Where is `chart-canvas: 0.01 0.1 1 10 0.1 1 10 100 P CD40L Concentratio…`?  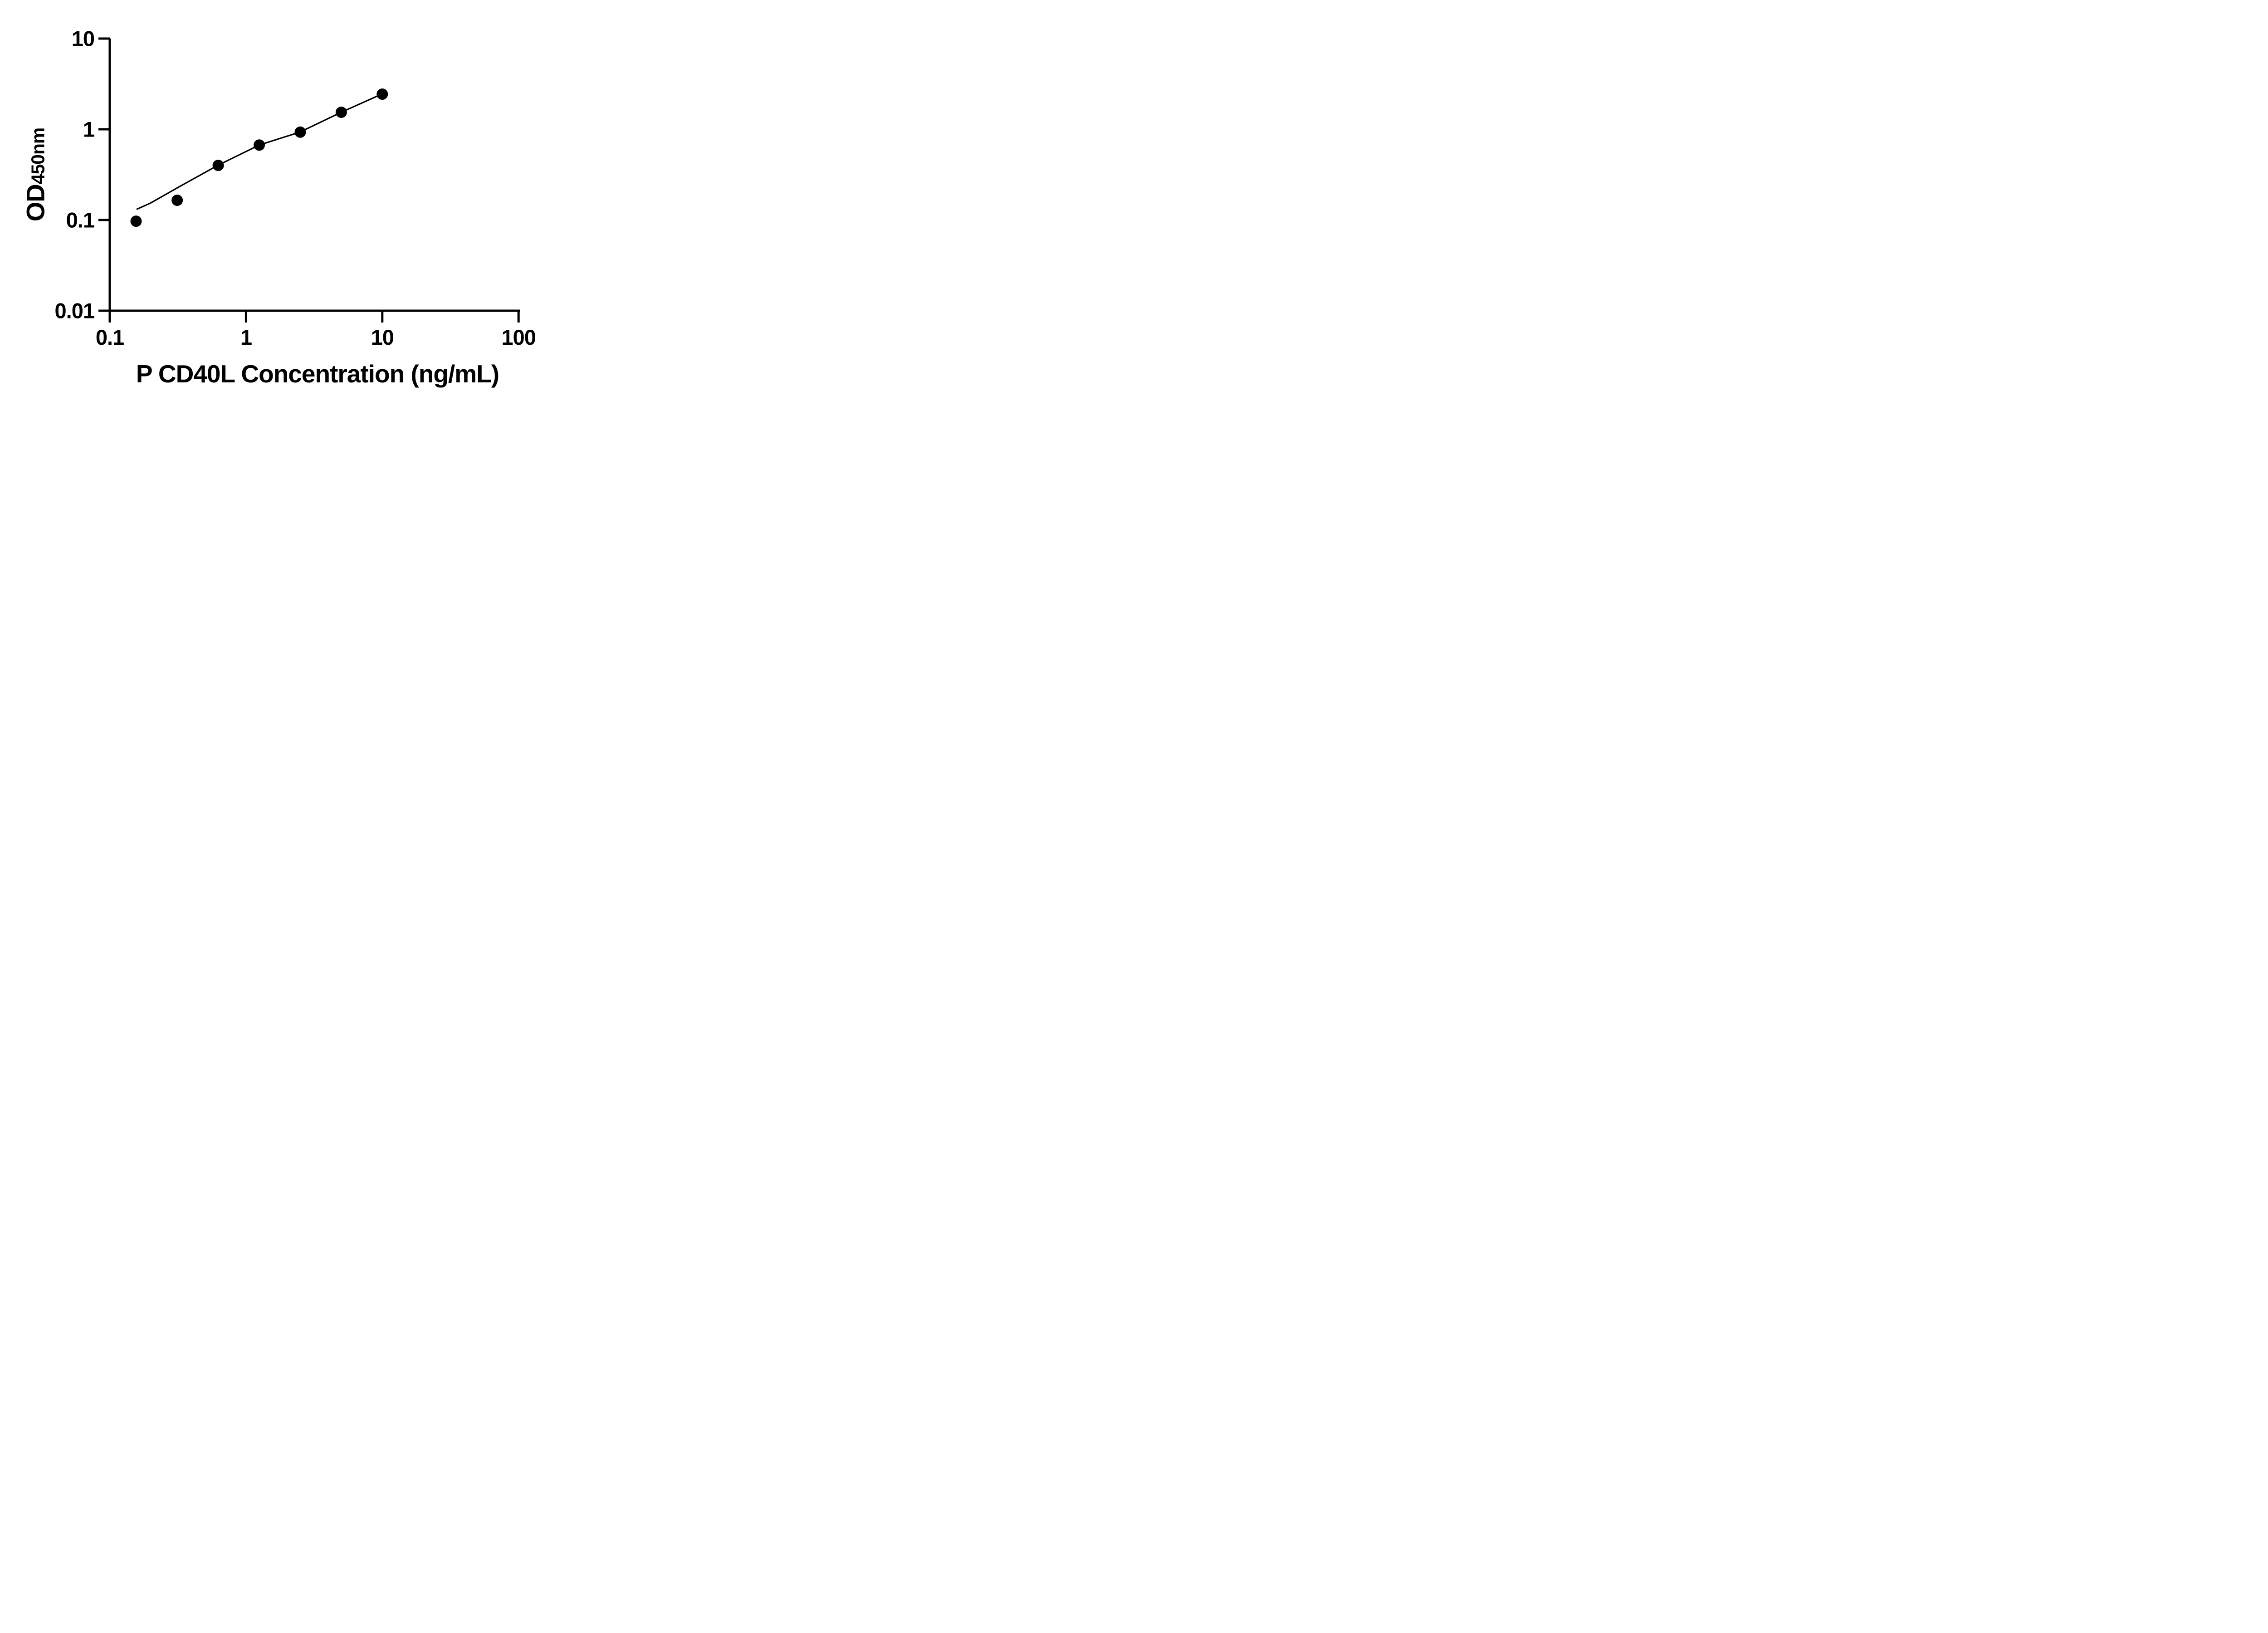
chart-canvas: 0.01 0.1 1 10 0.1 1 10 100 P CD40L Concentratio… is located at coordinates (291, 204).